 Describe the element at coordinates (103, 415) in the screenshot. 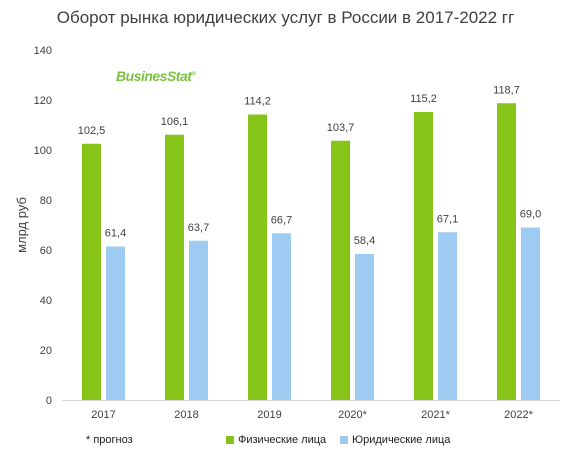

I see `x-tick-label: 2017` at that location.